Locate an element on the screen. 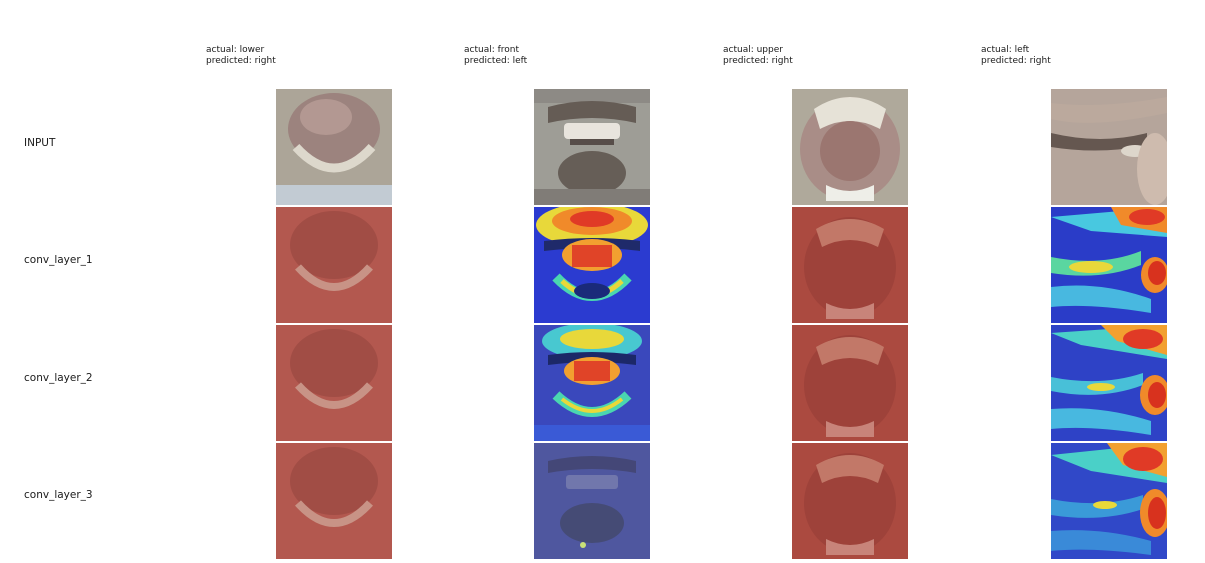 The height and width of the screenshot is (563, 1205). heatmap-conv-layer-1-lower is located at coordinates (334, 265).